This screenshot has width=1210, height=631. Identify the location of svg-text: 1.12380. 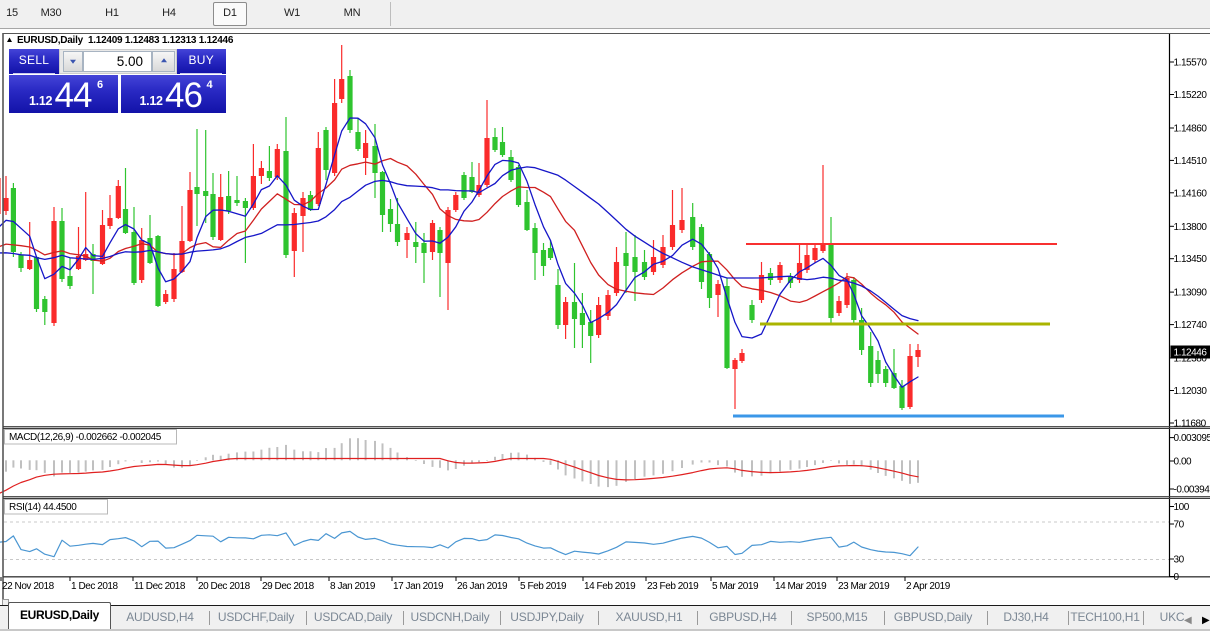
(1191, 359).